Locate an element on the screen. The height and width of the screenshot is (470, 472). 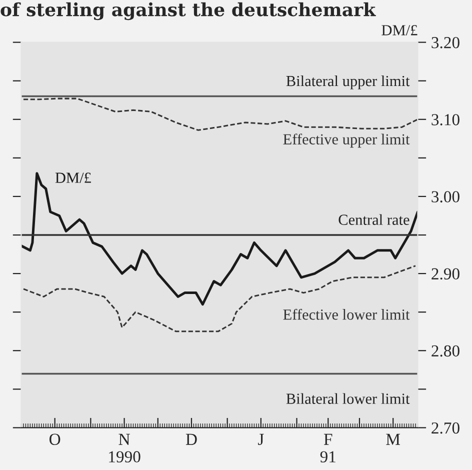
y-tick-label: 3.00 is located at coordinates (446, 196).